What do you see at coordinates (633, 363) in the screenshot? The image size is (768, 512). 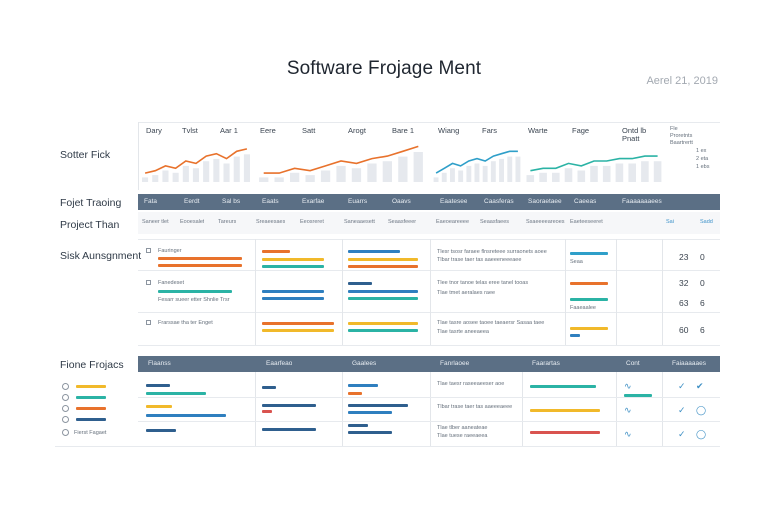 I see `column-header: Cont` at bounding box center [633, 363].